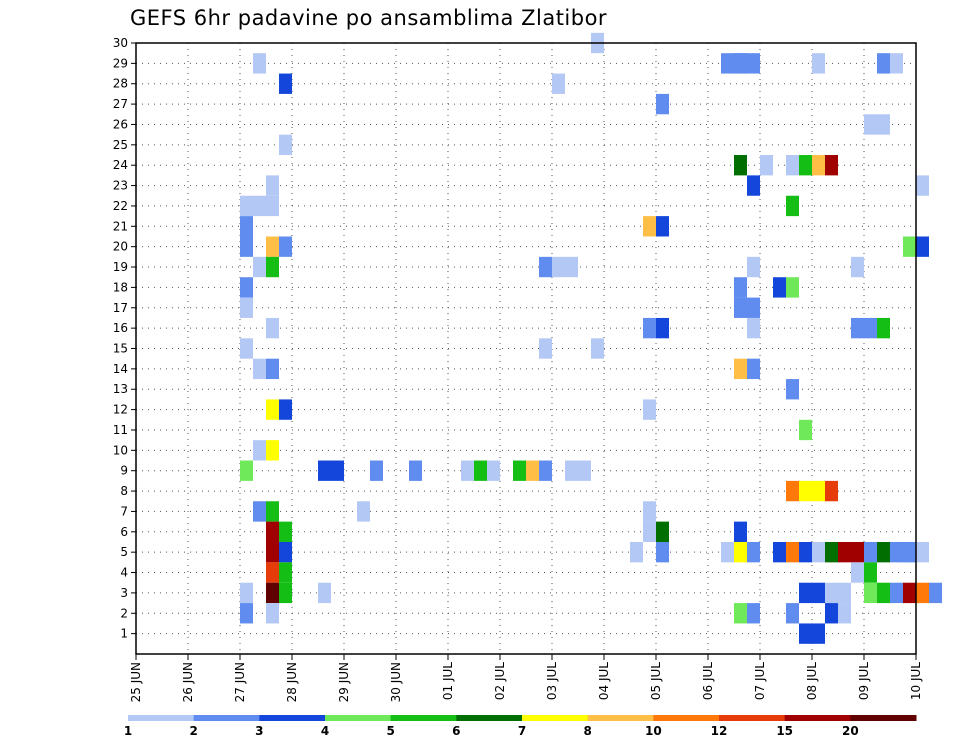 The image size is (960, 742). Describe the element at coordinates (124, 552) in the screenshot. I see `y-tick-label: 5` at that location.